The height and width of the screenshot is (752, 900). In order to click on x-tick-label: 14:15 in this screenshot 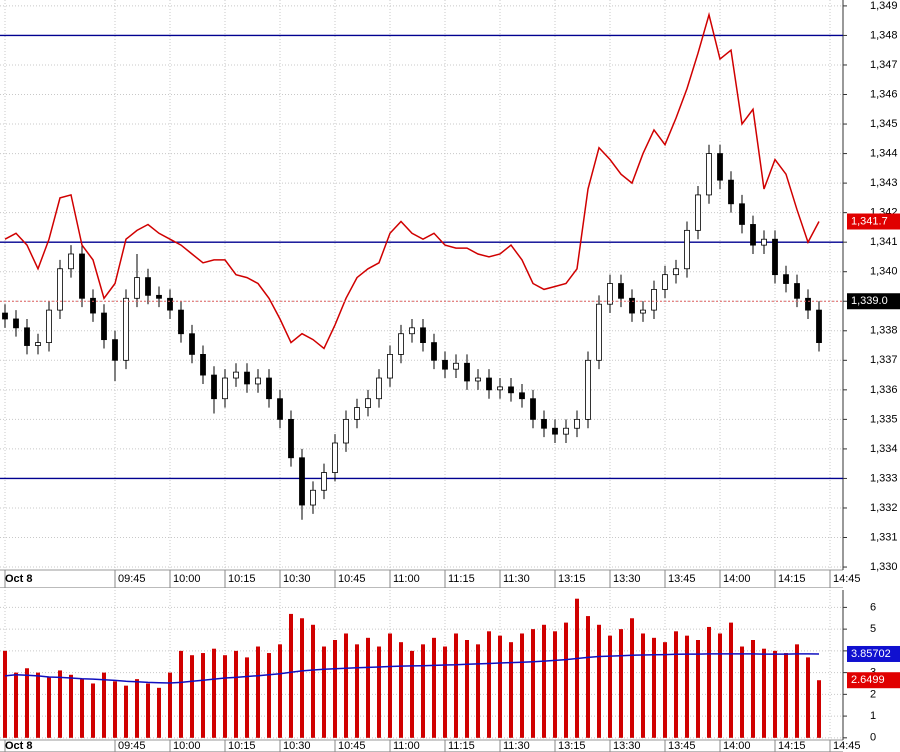, I will do `click(792, 746)`.